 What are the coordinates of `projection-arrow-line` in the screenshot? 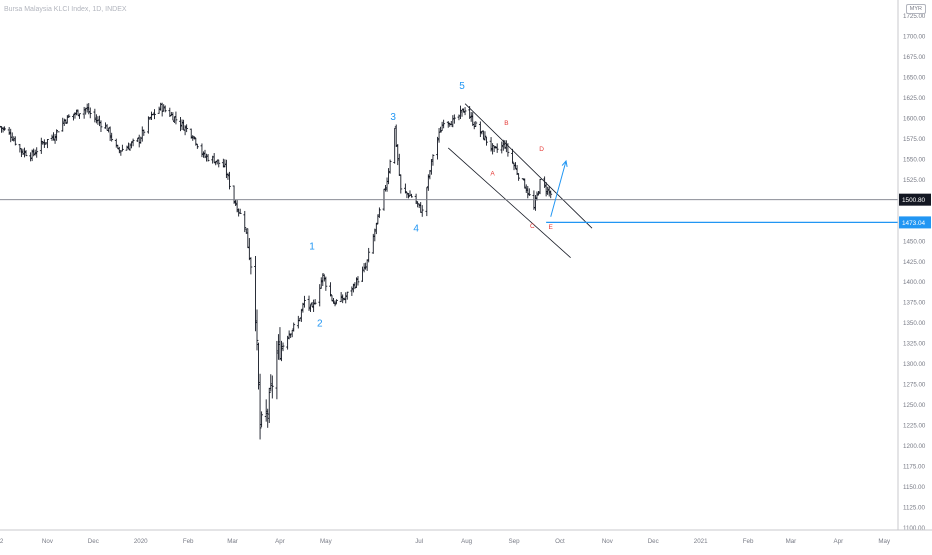 It's located at (558, 188).